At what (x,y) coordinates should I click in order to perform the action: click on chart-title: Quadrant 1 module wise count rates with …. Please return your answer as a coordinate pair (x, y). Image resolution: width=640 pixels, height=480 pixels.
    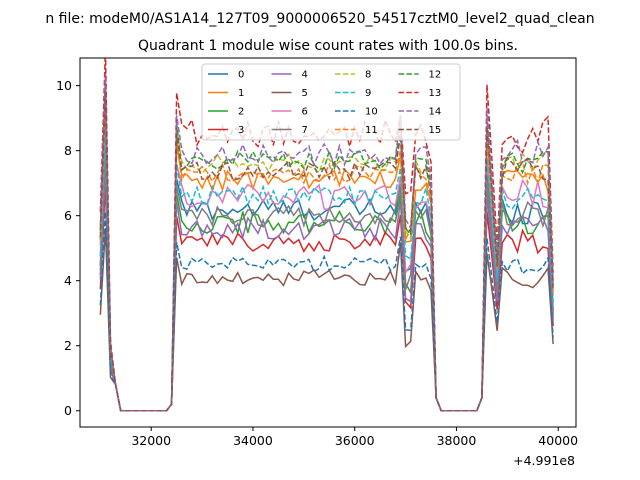
    Looking at the image, I should click on (328, 46).